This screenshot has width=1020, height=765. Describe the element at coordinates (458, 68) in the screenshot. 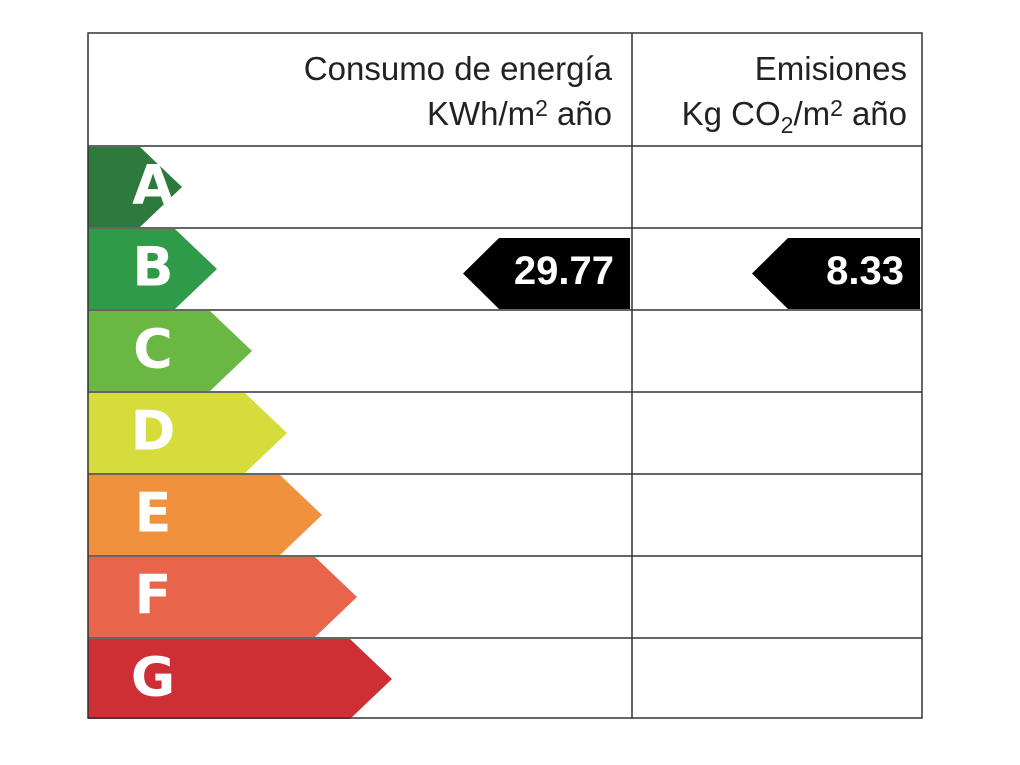

I see `consumption-title: Consumo de energía` at that location.